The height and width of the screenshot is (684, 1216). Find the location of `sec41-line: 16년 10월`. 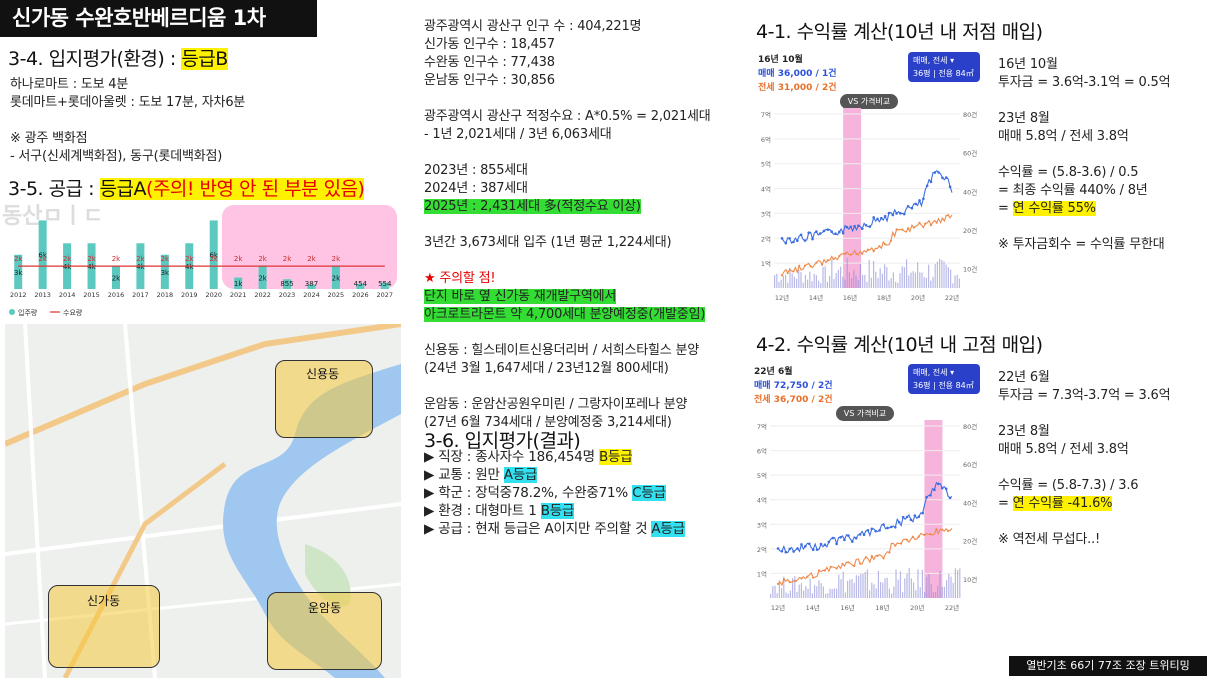

sec41-line: 16년 10월 is located at coordinates (1028, 64).